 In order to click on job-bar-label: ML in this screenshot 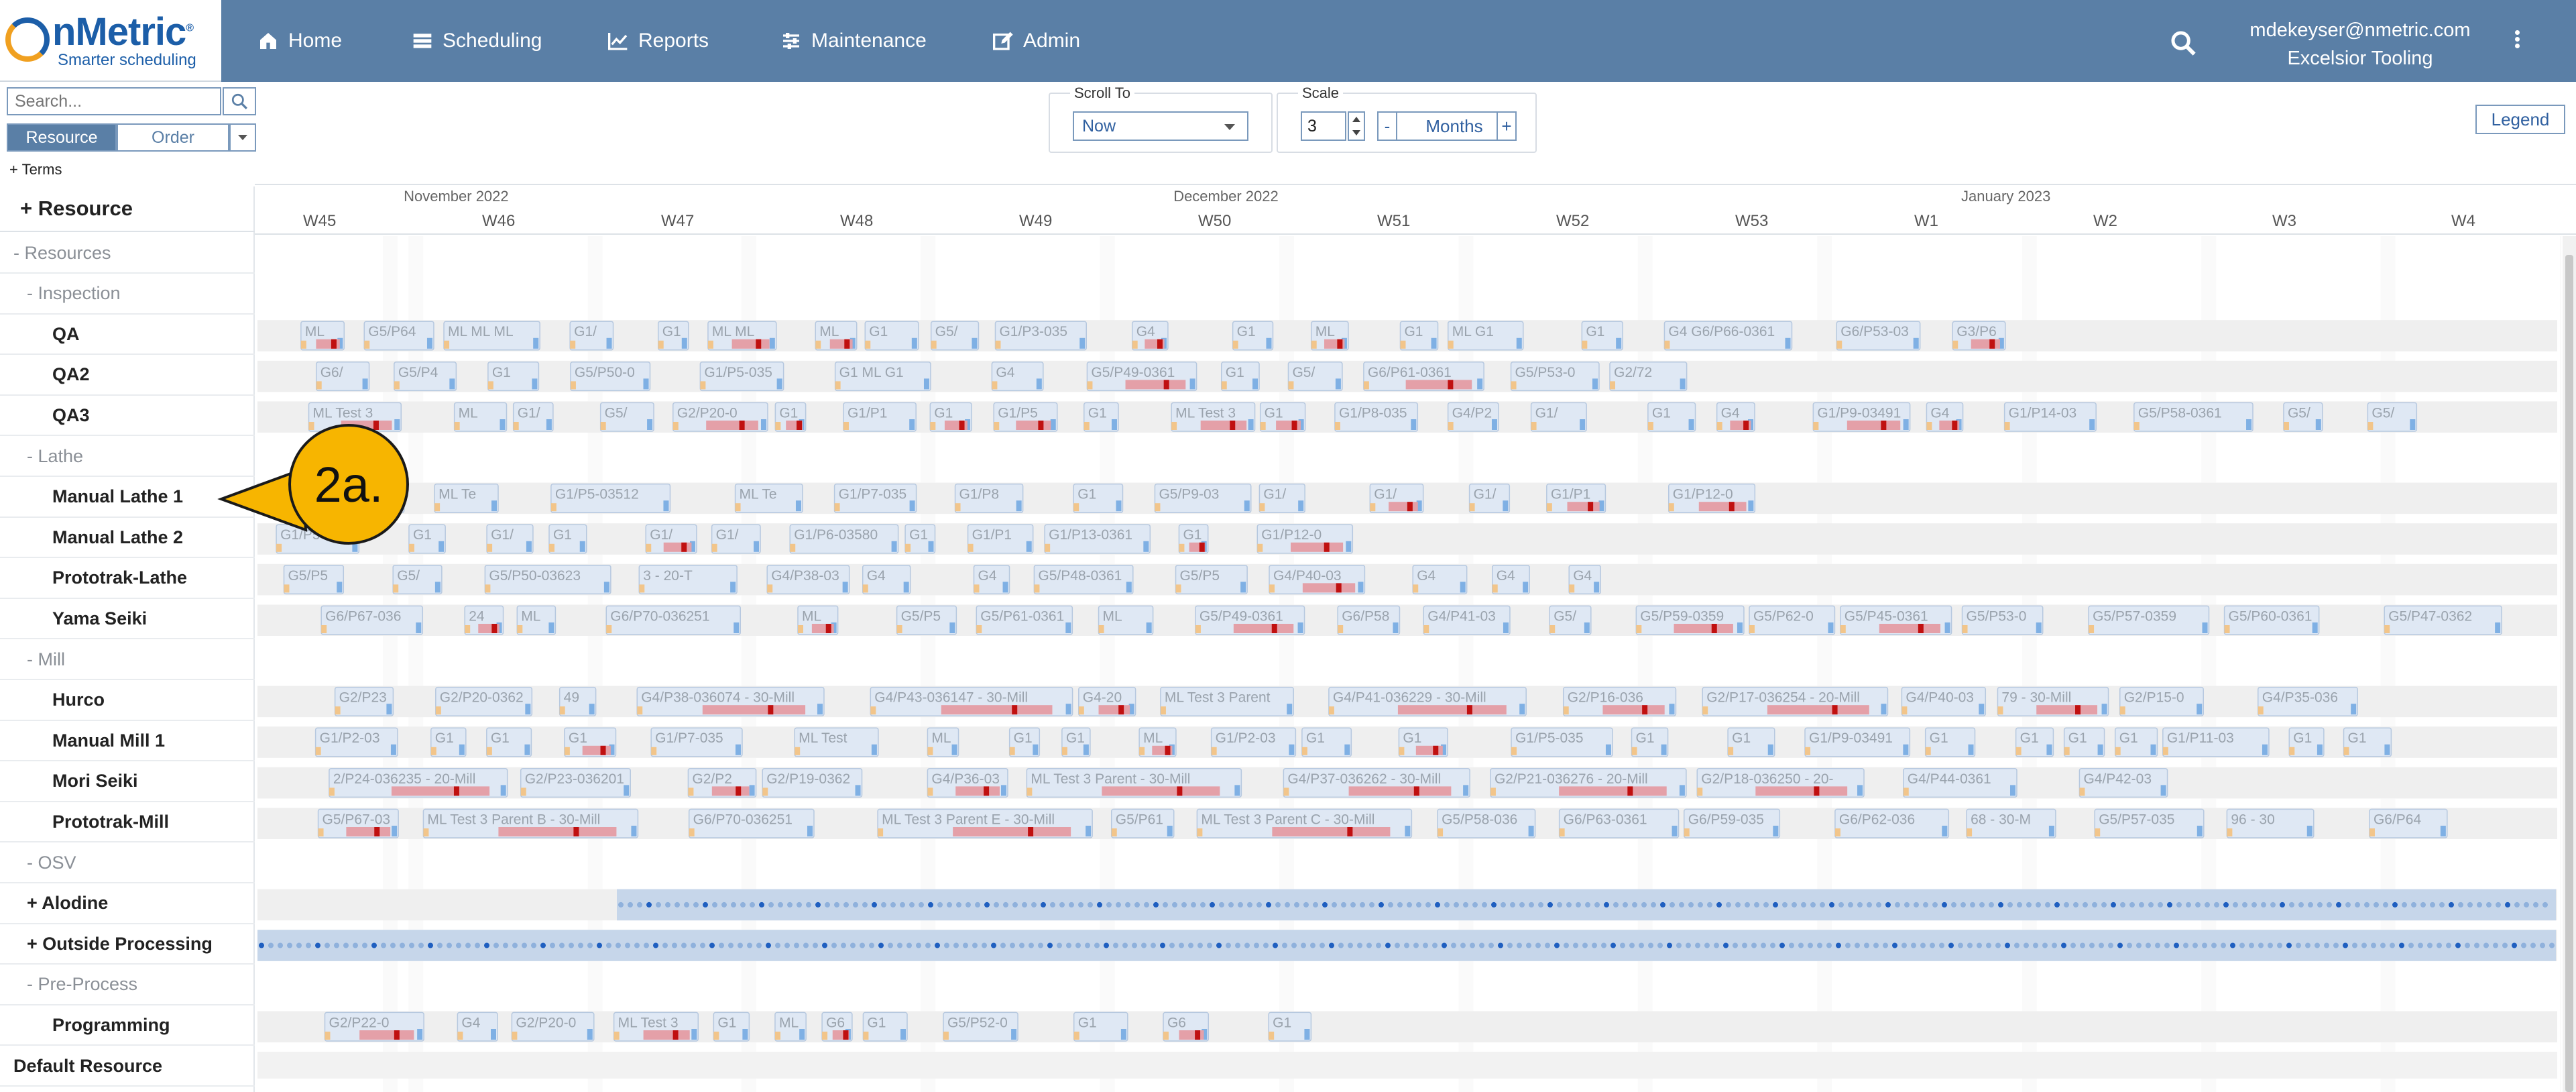, I will do `click(315, 332)`.